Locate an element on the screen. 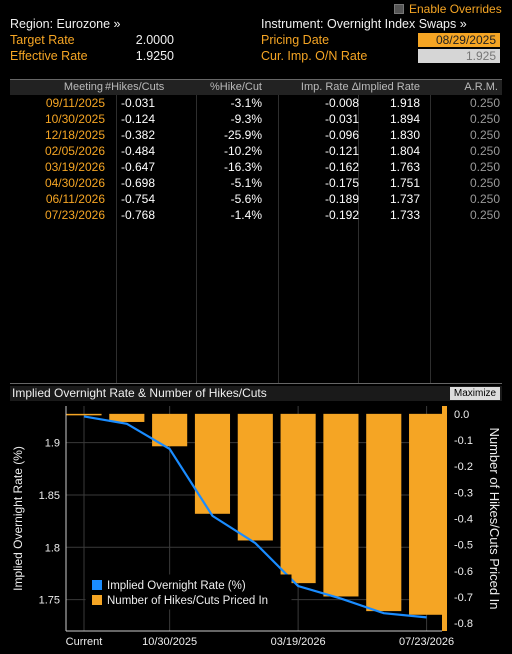 Image resolution: width=512 pixels, height=654 pixels. meeting-cell: 02/05/2026 is located at coordinates (74, 151).